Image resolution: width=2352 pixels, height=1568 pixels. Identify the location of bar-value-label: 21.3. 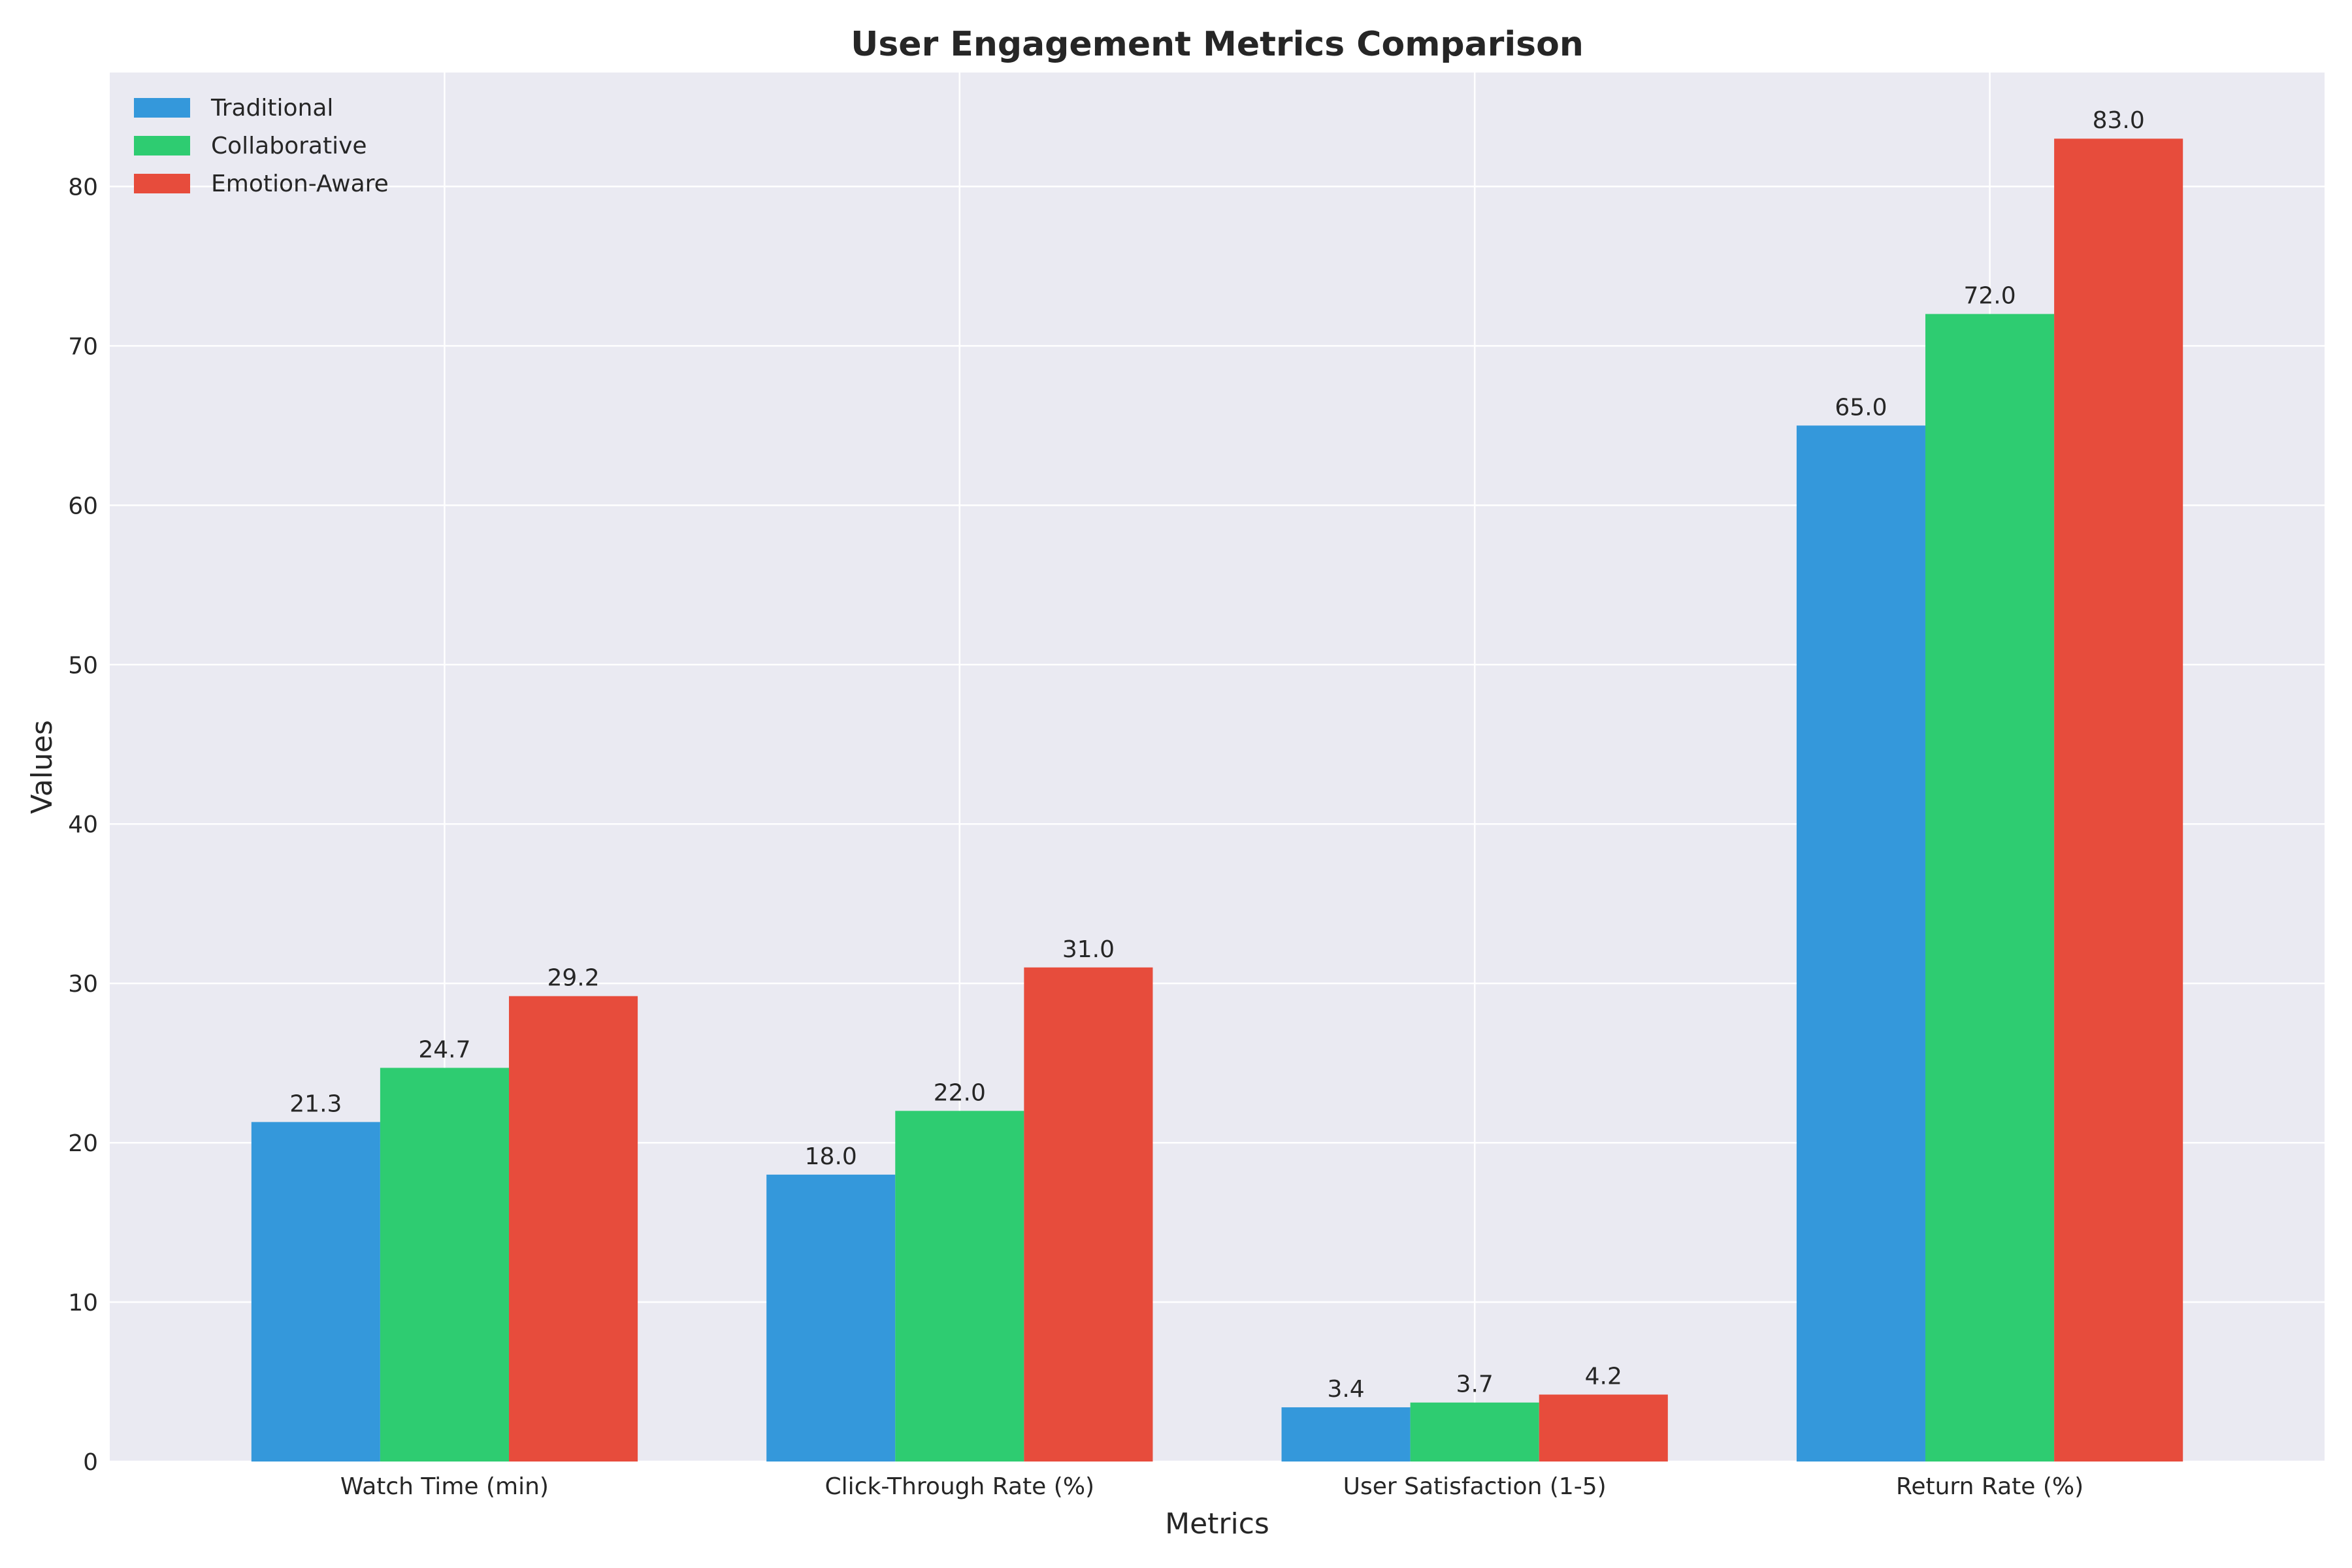
(315, 1103).